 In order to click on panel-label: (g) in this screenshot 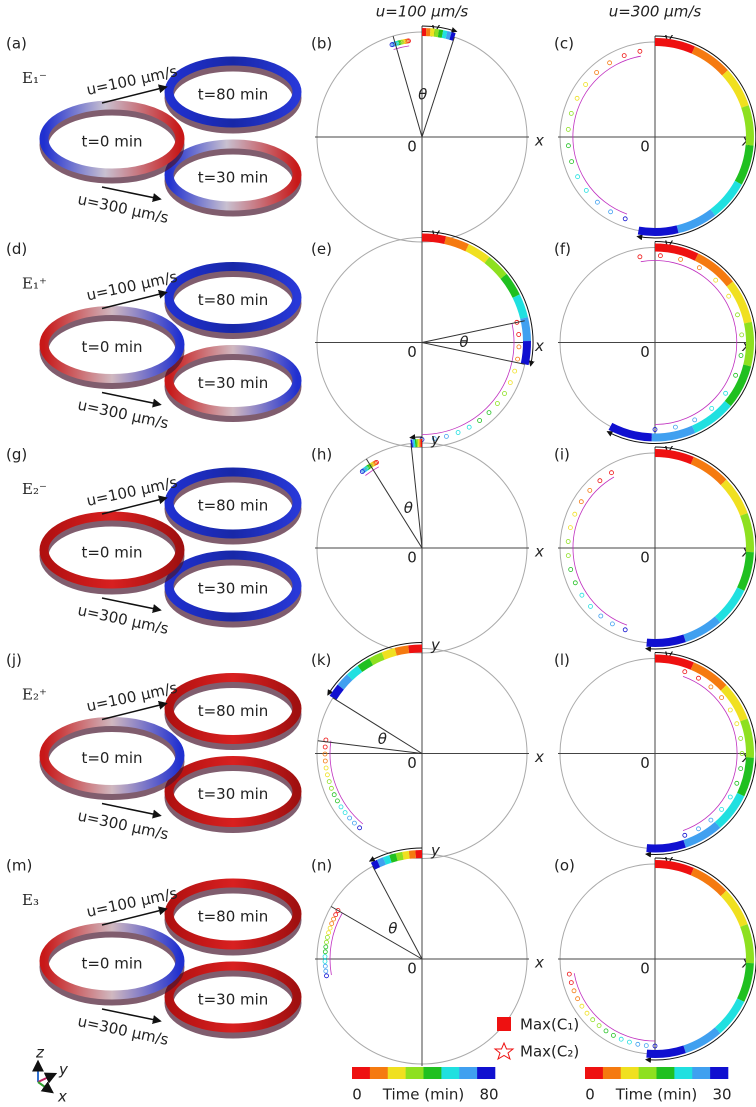, I will do `click(16, 455)`.